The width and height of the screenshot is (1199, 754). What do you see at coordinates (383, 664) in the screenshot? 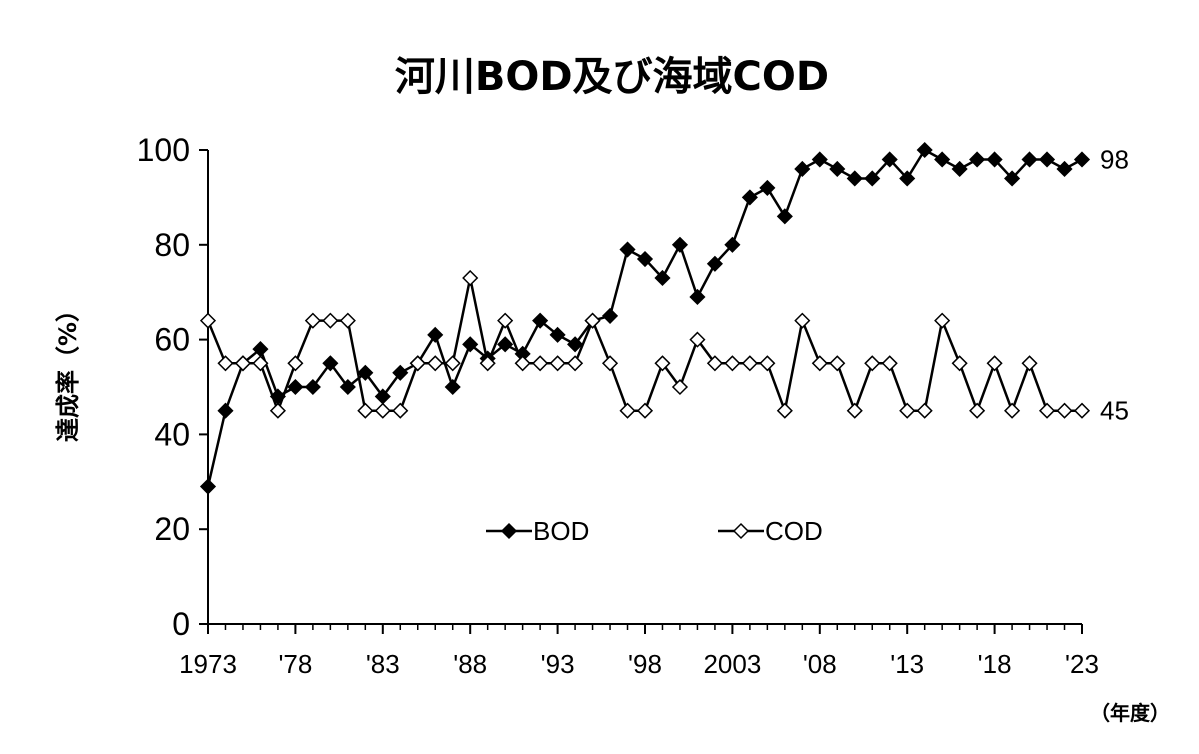
I see `x-tick-label: '83` at bounding box center [383, 664].